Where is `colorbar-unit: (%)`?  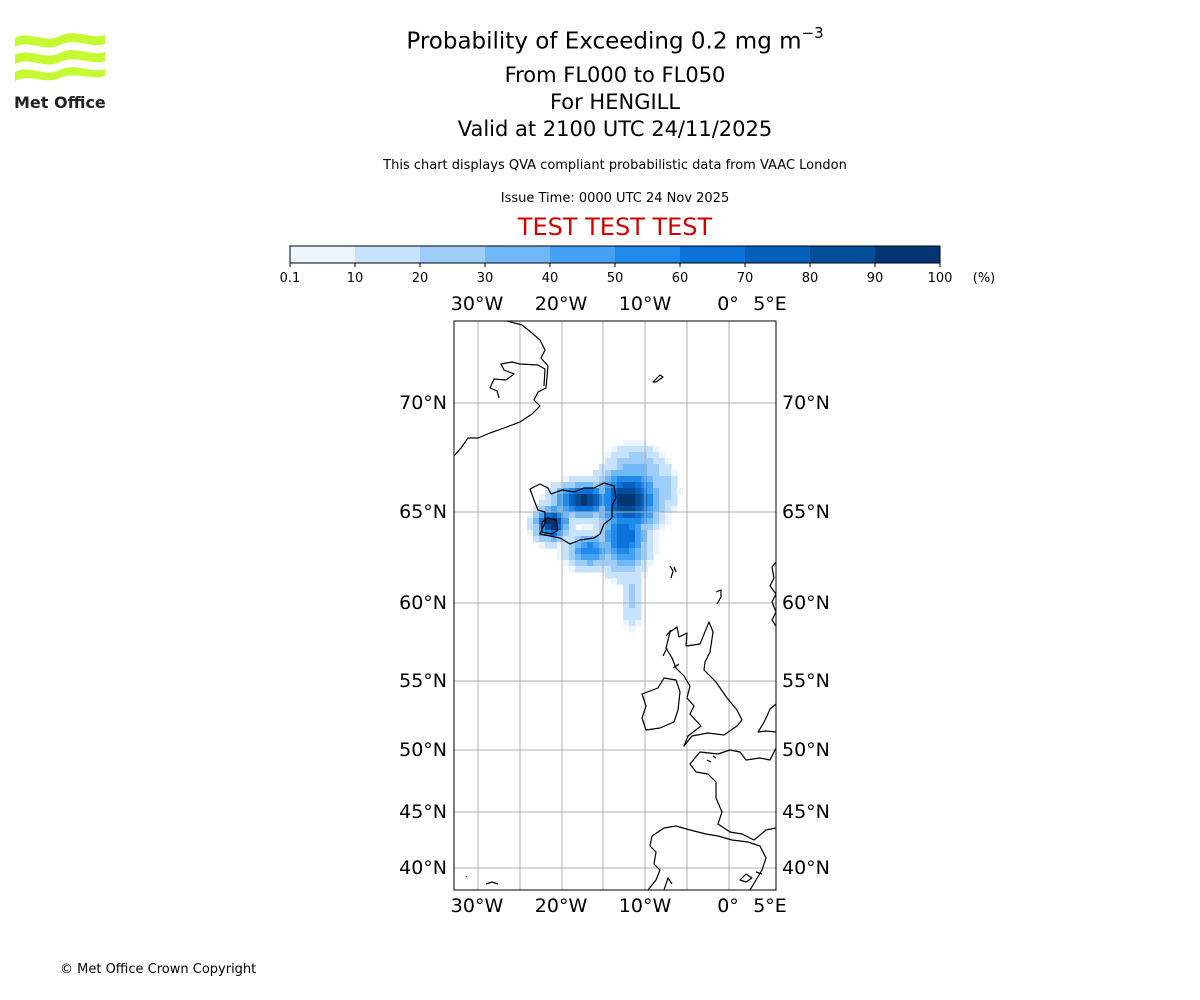
colorbar-unit: (%) is located at coordinates (984, 278).